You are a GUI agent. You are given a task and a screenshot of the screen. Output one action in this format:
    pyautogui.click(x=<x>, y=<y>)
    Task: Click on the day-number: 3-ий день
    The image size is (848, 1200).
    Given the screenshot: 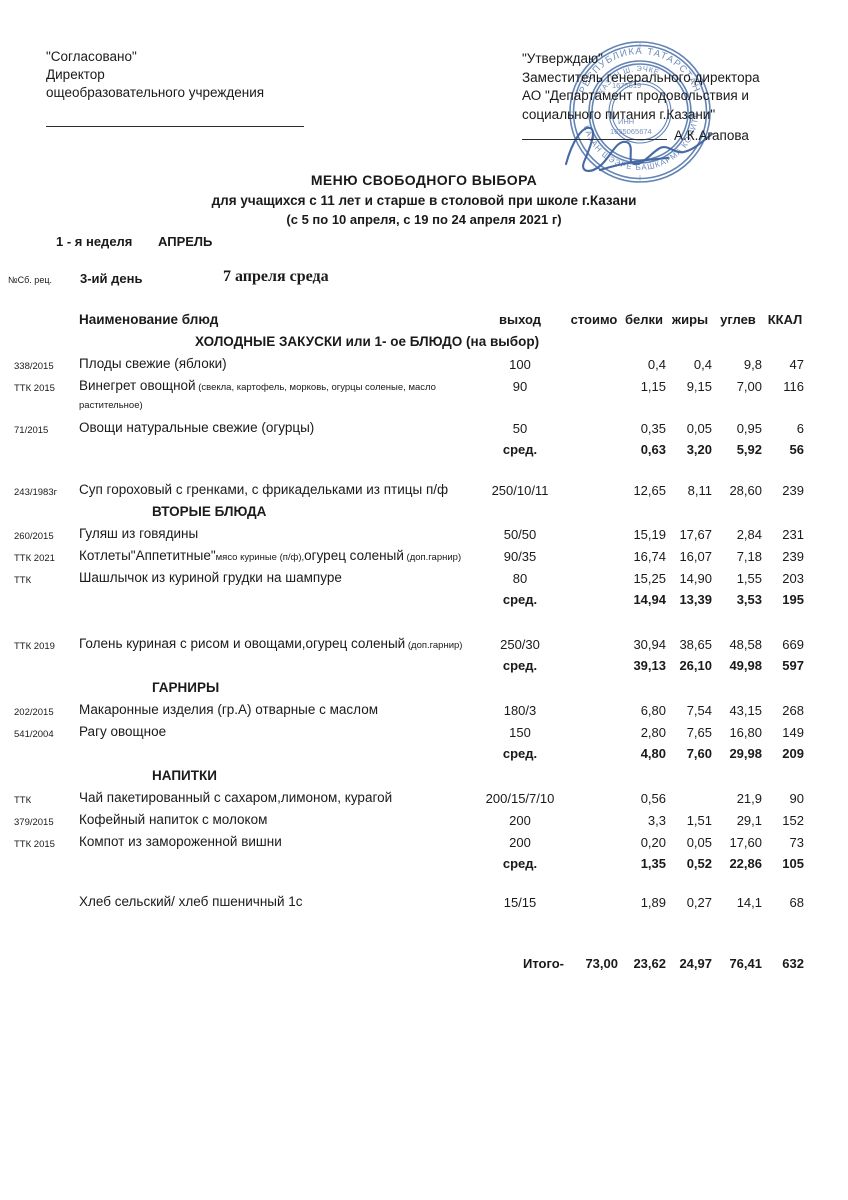 What is the action you would take?
    pyautogui.click(x=111, y=278)
    